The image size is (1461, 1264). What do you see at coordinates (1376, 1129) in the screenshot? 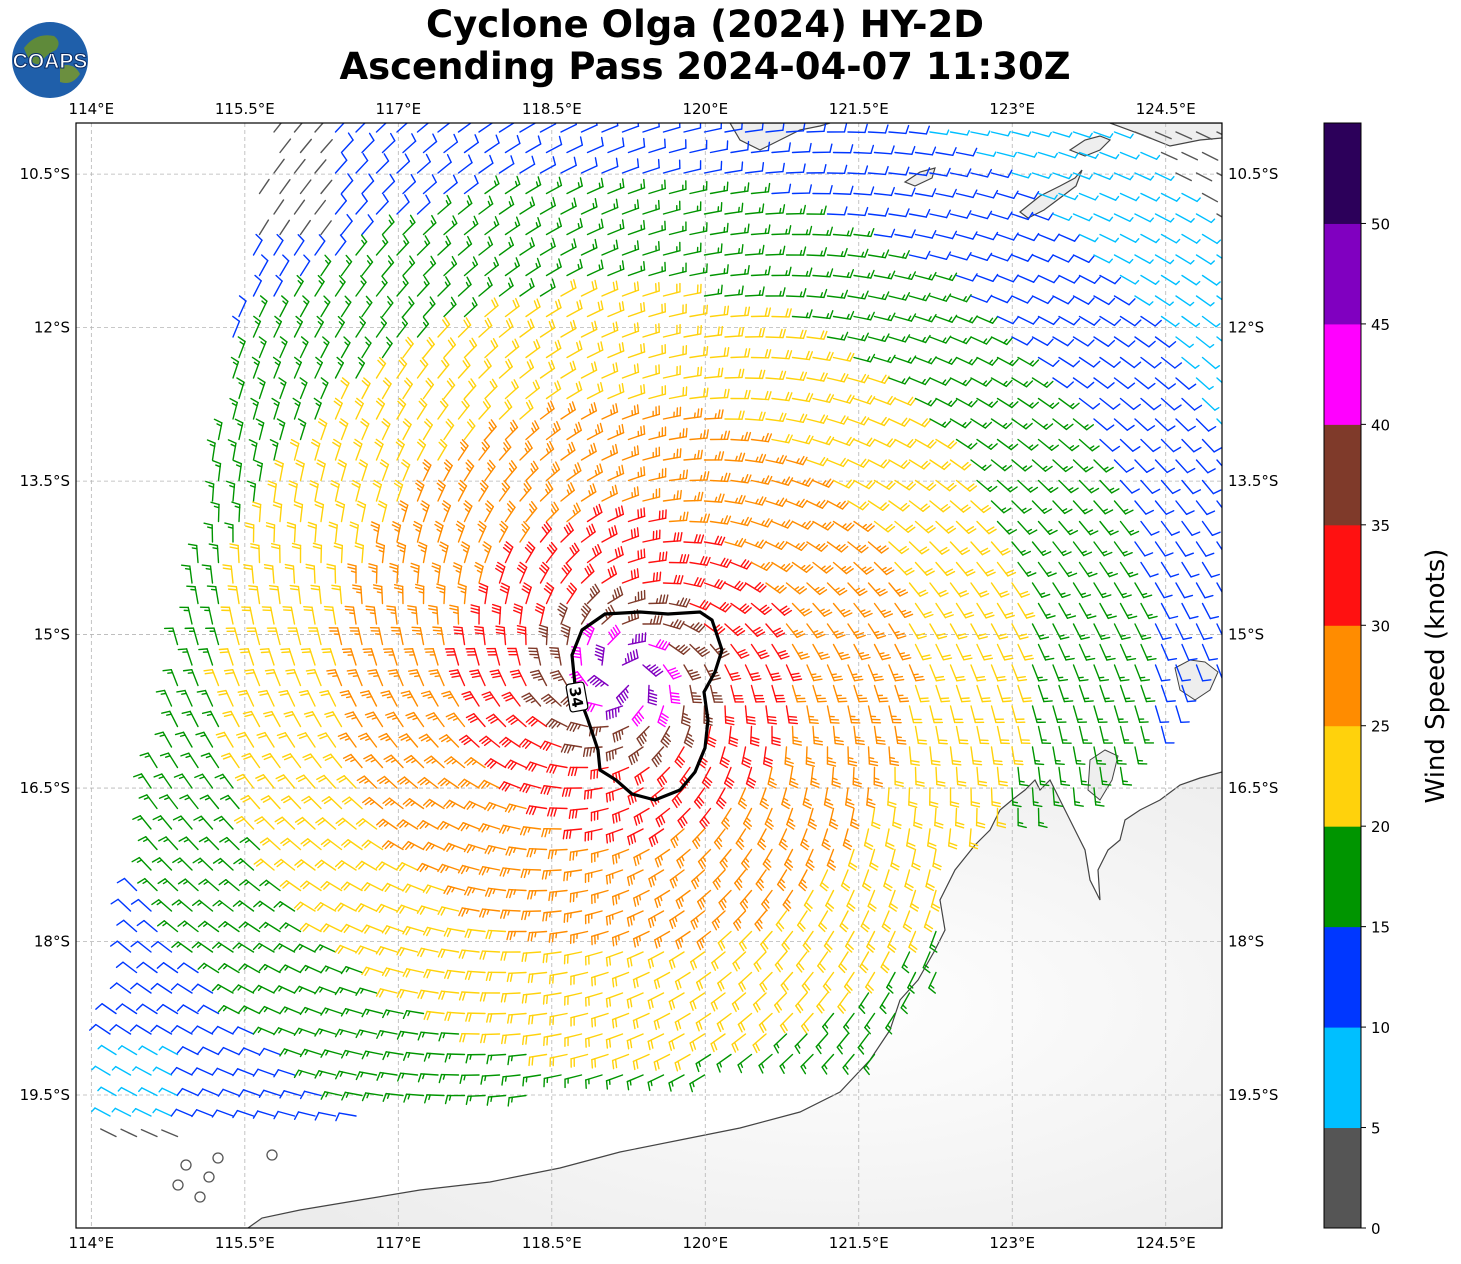
I see `colorbar-tick-label: 5` at bounding box center [1376, 1129].